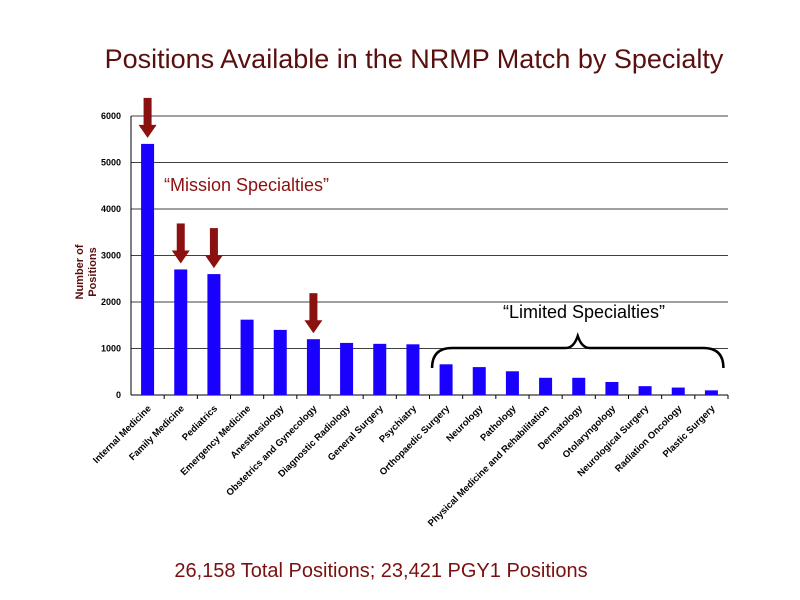 The width and height of the screenshot is (800, 600). What do you see at coordinates (181, 332) in the screenshot?
I see `bar-family-medicine` at bounding box center [181, 332].